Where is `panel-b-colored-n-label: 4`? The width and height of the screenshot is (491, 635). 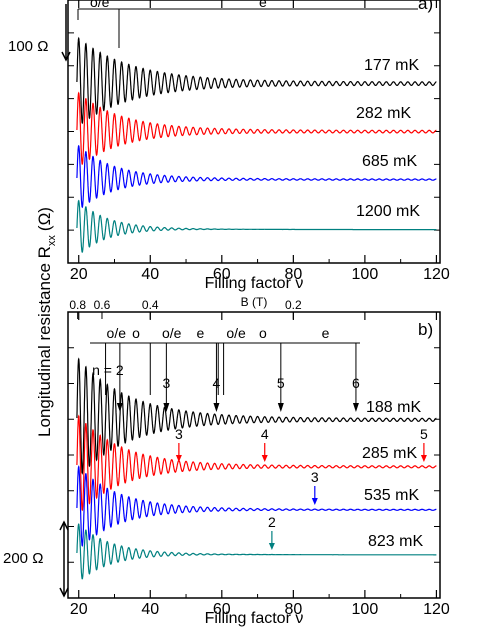
panel-b-colored-n-label: 4 is located at coordinates (265, 434).